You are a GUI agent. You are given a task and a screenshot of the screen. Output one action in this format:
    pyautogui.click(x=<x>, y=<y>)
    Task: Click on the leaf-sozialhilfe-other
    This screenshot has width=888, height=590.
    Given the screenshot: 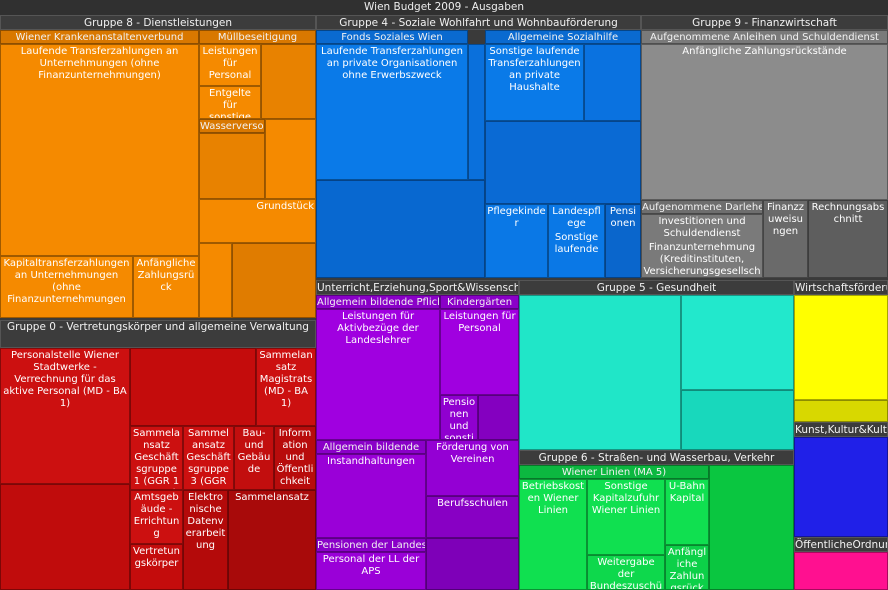 What is the action you would take?
    pyautogui.click(x=563, y=162)
    